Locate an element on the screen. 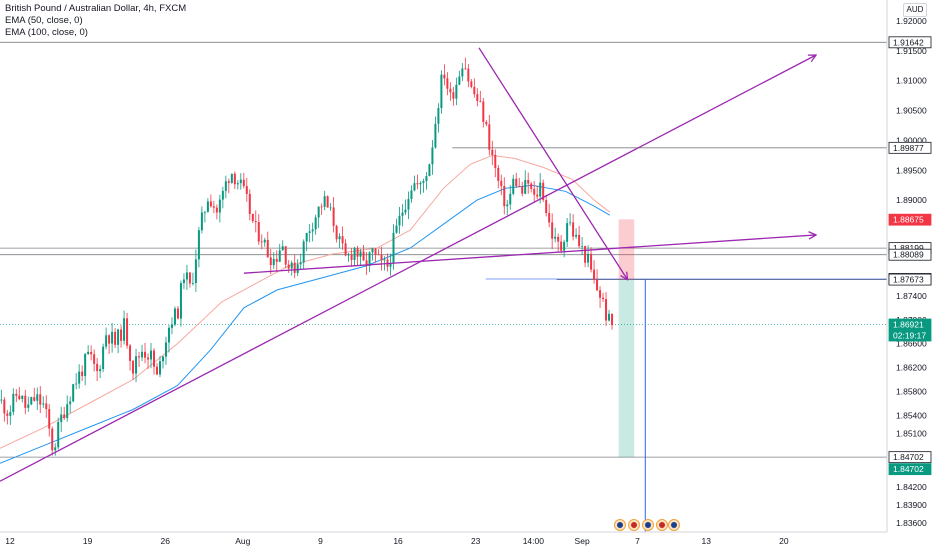 Image resolution: width=932 pixels, height=550 pixels. legend-ema100: EMA (100, close, 0) is located at coordinates (46, 32).